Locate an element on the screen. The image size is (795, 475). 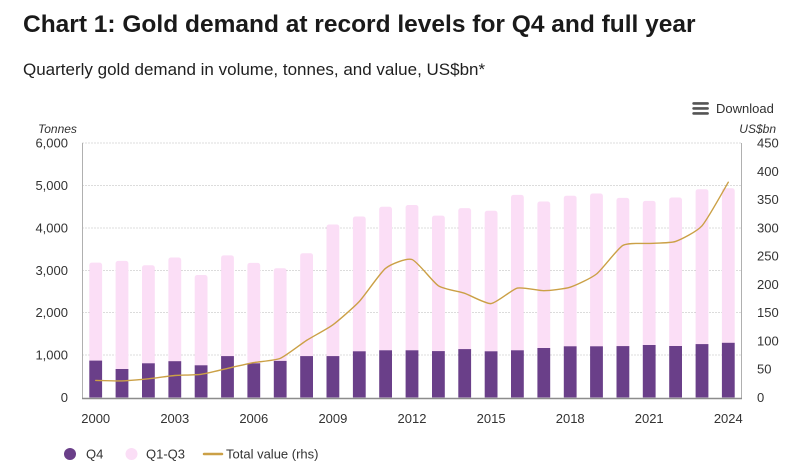
svg-text: 350 is located at coordinates (768, 199).